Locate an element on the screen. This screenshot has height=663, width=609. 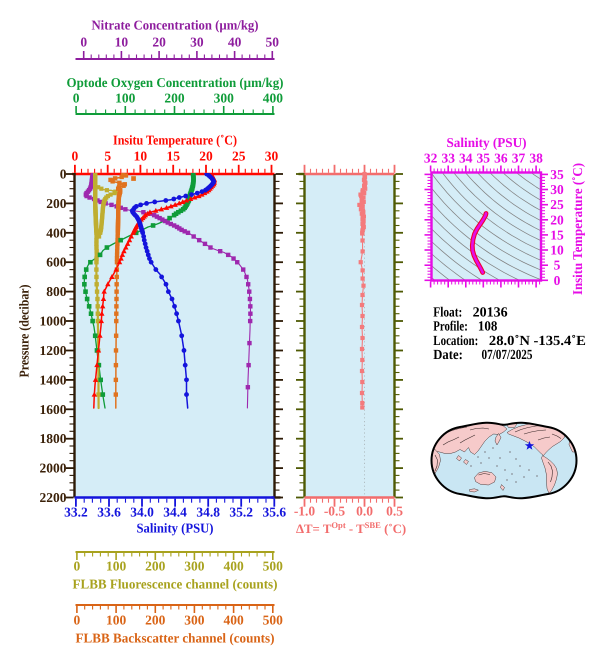
svg-text: 32 is located at coordinates (431, 158).